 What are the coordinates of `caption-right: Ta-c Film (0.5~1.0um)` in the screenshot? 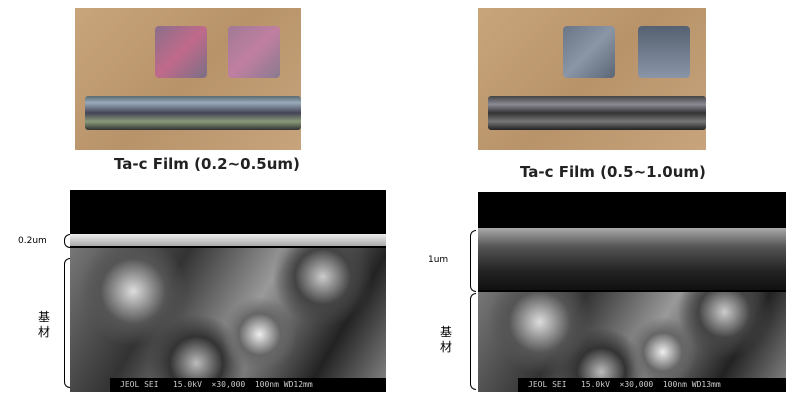 It's located at (613, 172).